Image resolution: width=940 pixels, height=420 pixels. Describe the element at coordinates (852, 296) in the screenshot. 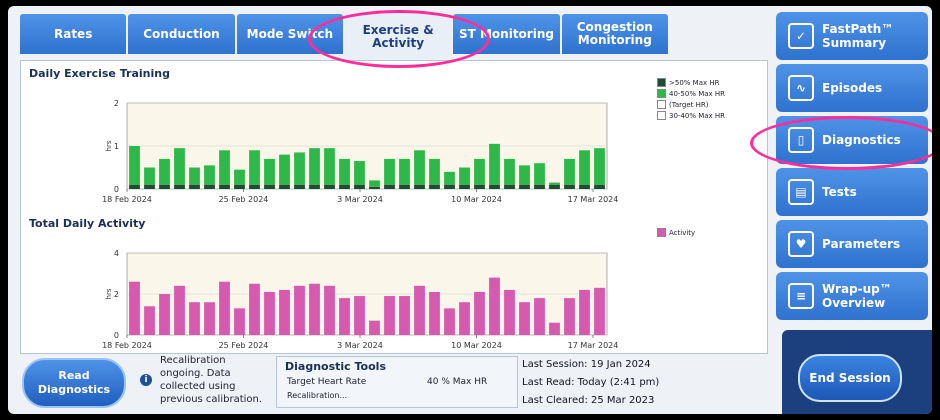

I see `sidebar-item-wrap: ≡ Wrap-up™ Overview` at that location.